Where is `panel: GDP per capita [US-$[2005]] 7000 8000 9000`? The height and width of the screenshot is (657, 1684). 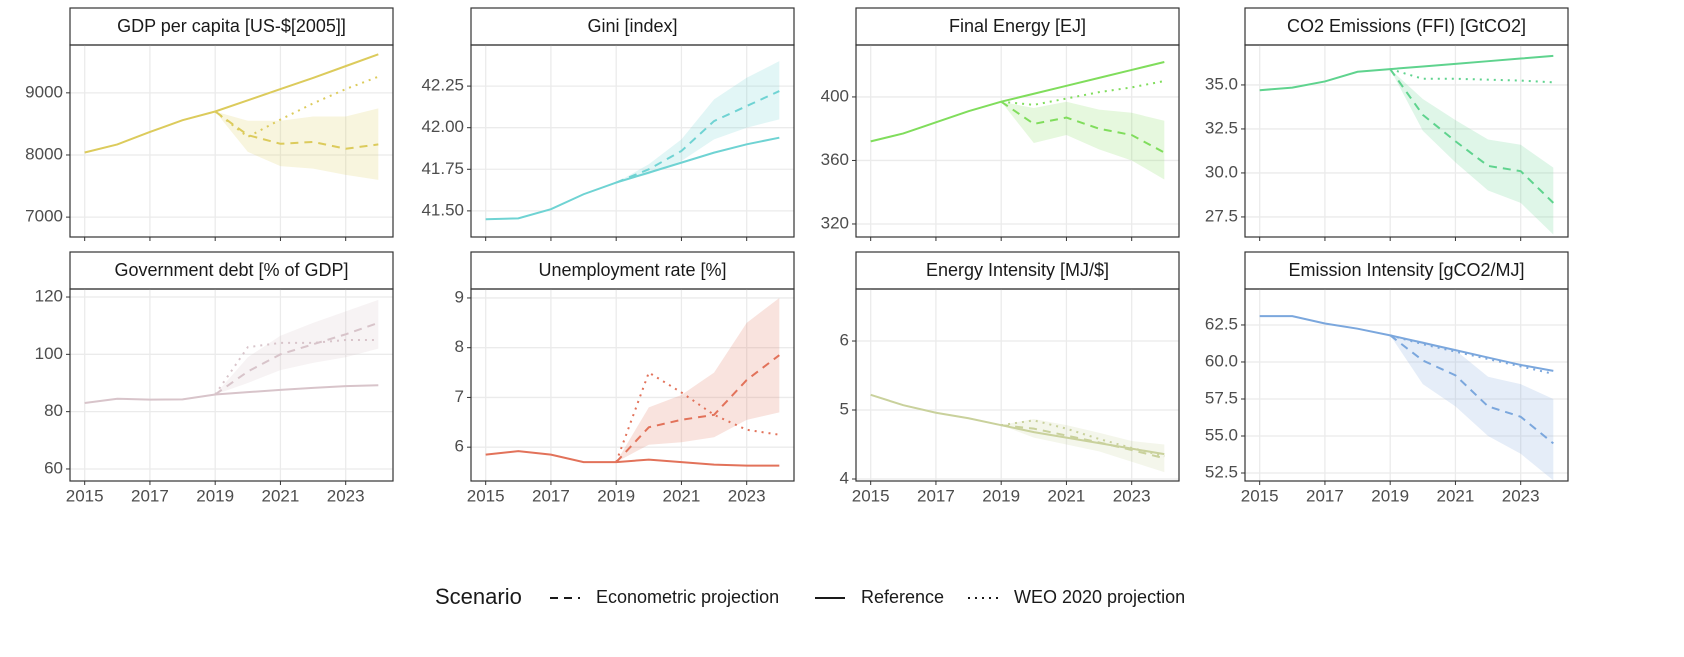
panel: GDP per capita [US-$[2005]] 7000 8000 9000 is located at coordinates (209, 124).